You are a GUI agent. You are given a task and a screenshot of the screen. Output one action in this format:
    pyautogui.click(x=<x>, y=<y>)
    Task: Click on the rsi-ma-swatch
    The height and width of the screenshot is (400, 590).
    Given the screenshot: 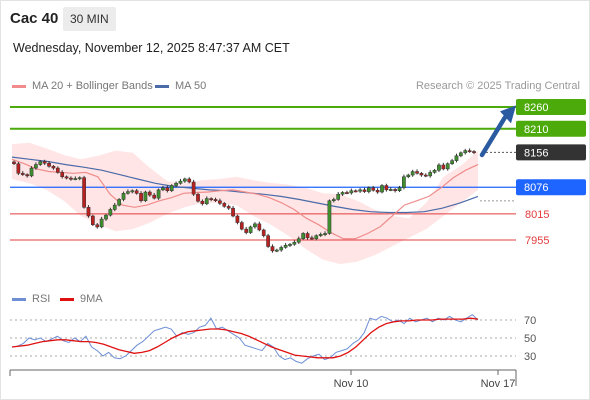 What is the action you would take?
    pyautogui.click(x=67, y=299)
    